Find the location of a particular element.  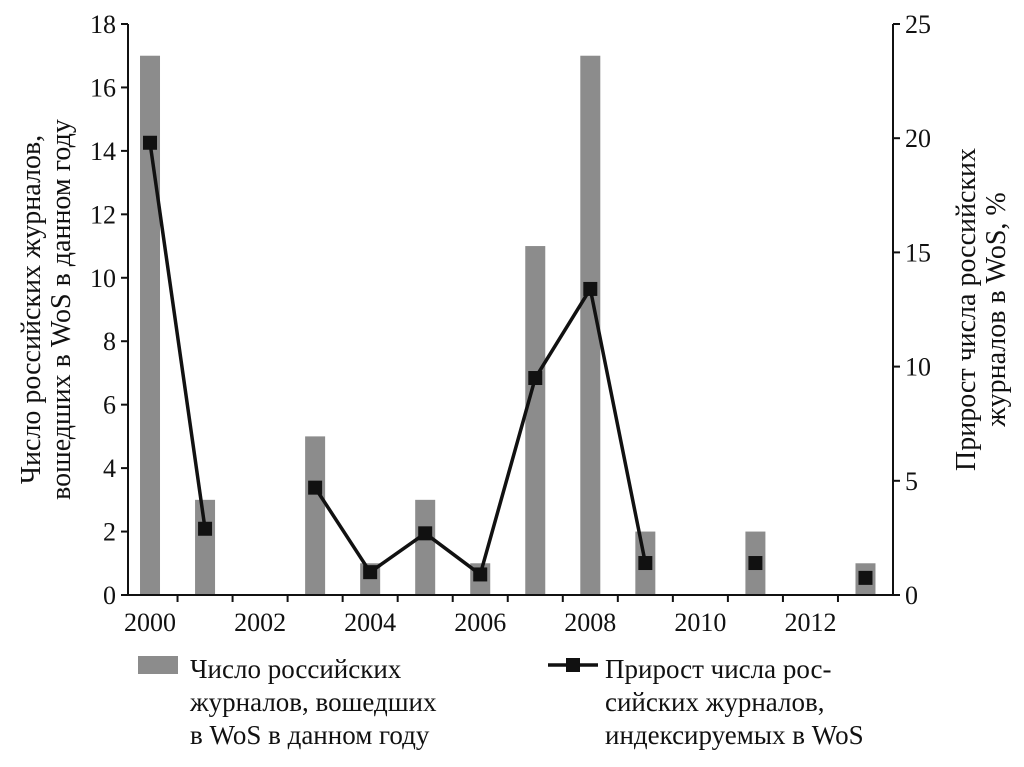

marker-2011 is located at coordinates (755, 563).